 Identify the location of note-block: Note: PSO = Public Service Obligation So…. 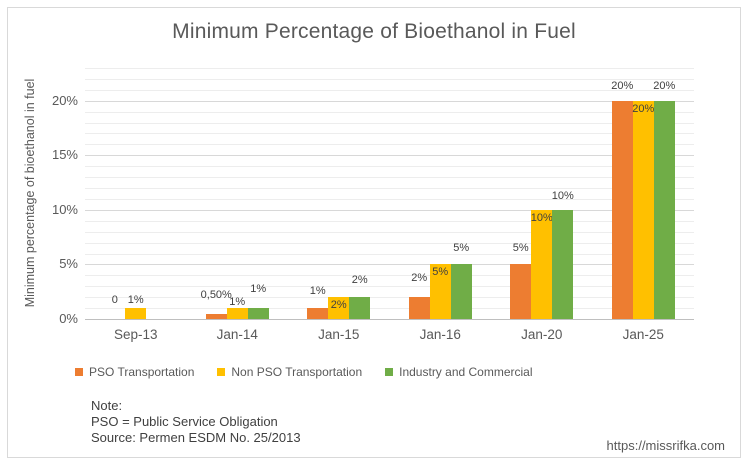
(196, 422).